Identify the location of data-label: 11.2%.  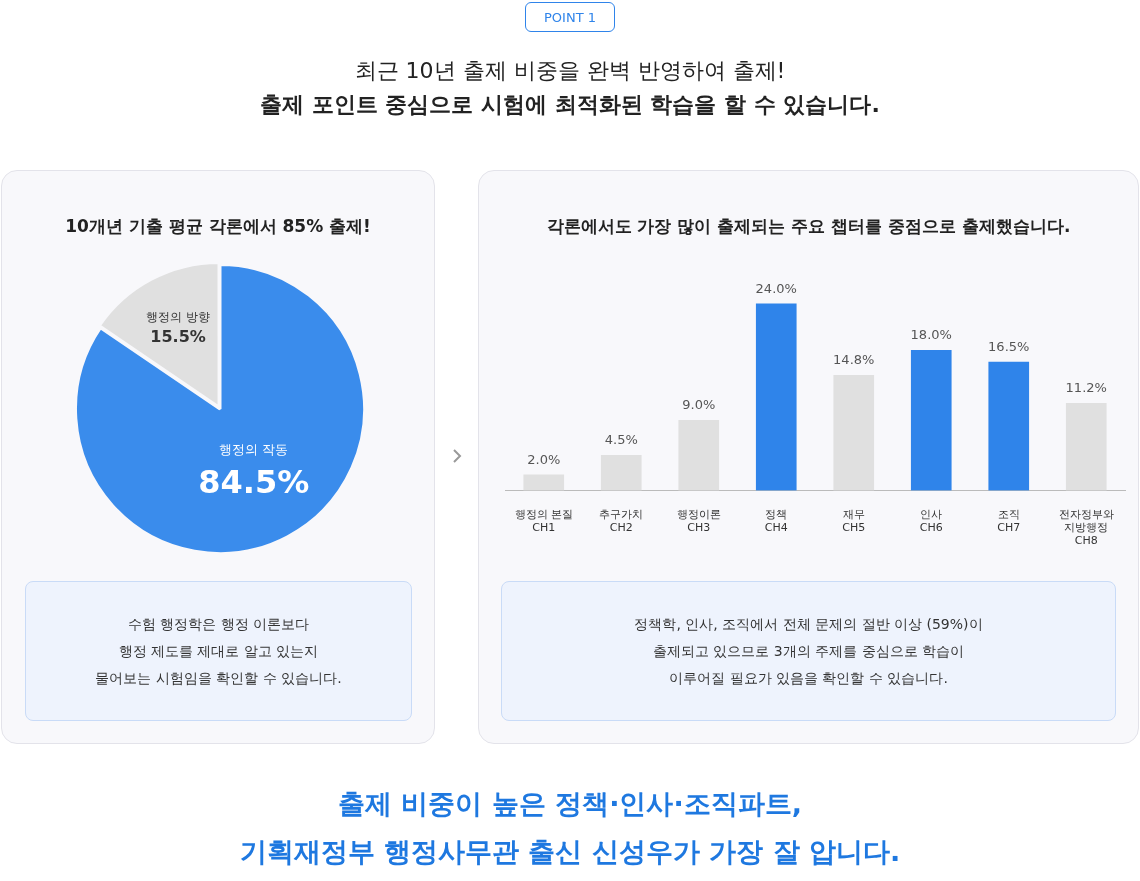
(1086, 388).